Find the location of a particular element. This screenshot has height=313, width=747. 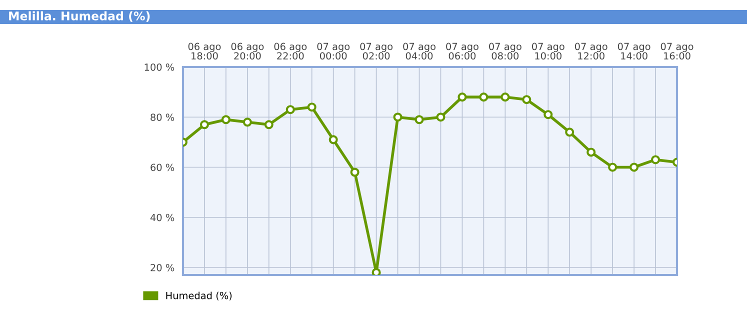

x-tick-label: 07 ago 00:00 is located at coordinates (333, 51).